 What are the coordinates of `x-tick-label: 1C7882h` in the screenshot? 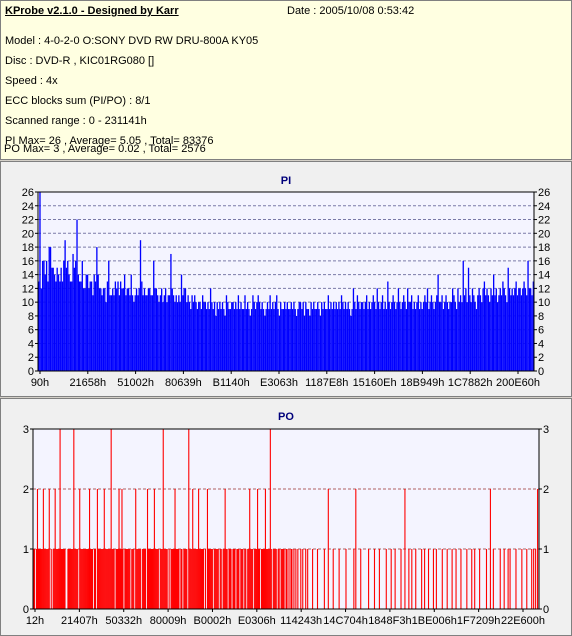 It's located at (470, 383).